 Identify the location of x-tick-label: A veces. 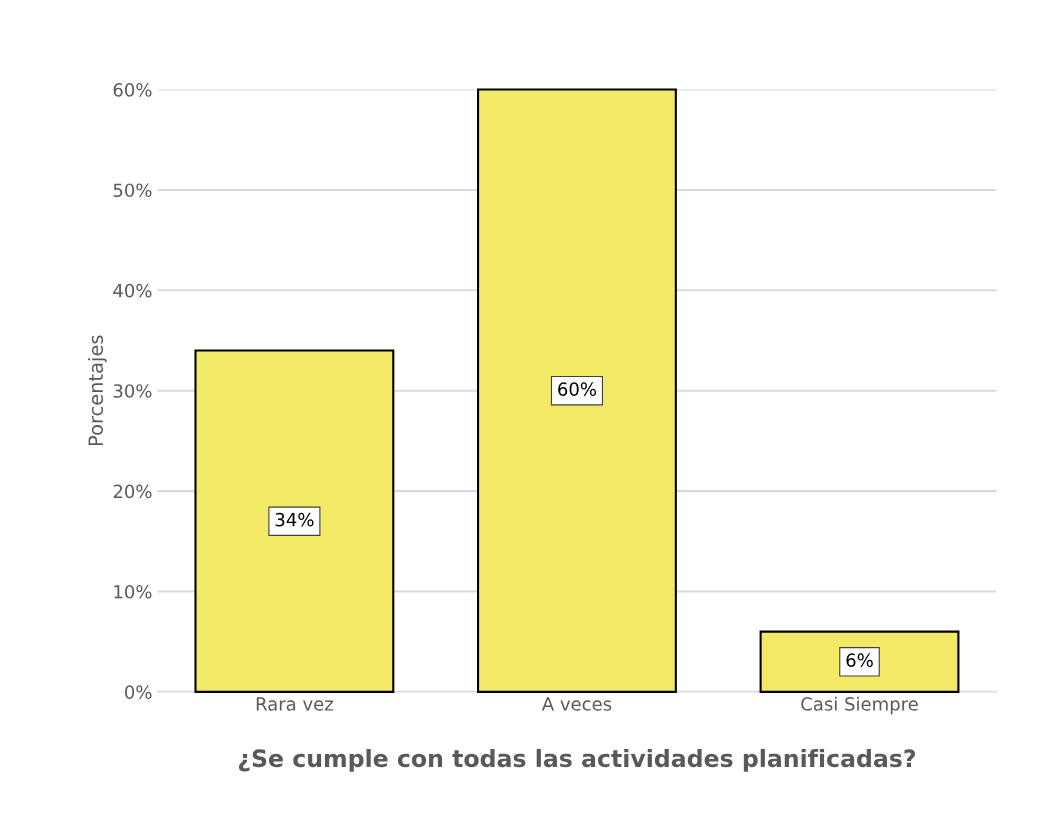
(576, 704).